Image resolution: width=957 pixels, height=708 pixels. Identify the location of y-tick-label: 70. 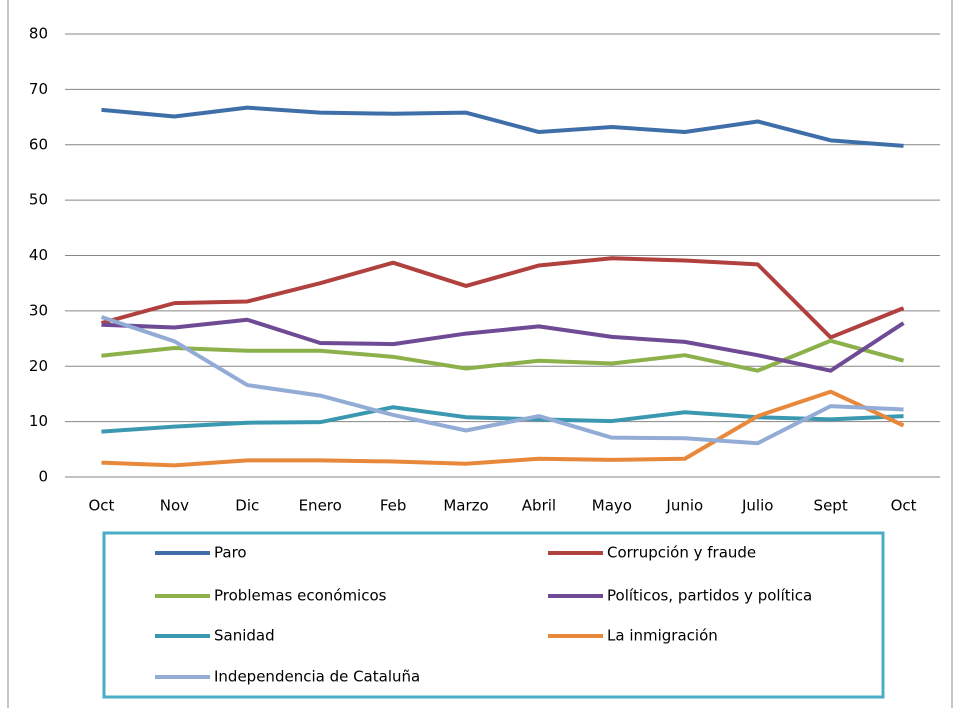
(38, 89).